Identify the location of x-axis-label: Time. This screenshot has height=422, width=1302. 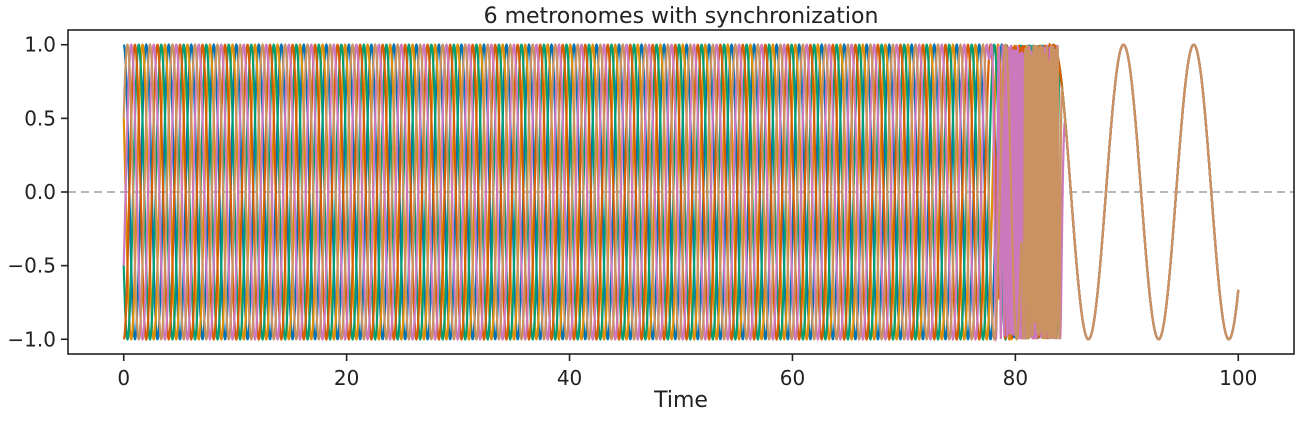
(680, 400).